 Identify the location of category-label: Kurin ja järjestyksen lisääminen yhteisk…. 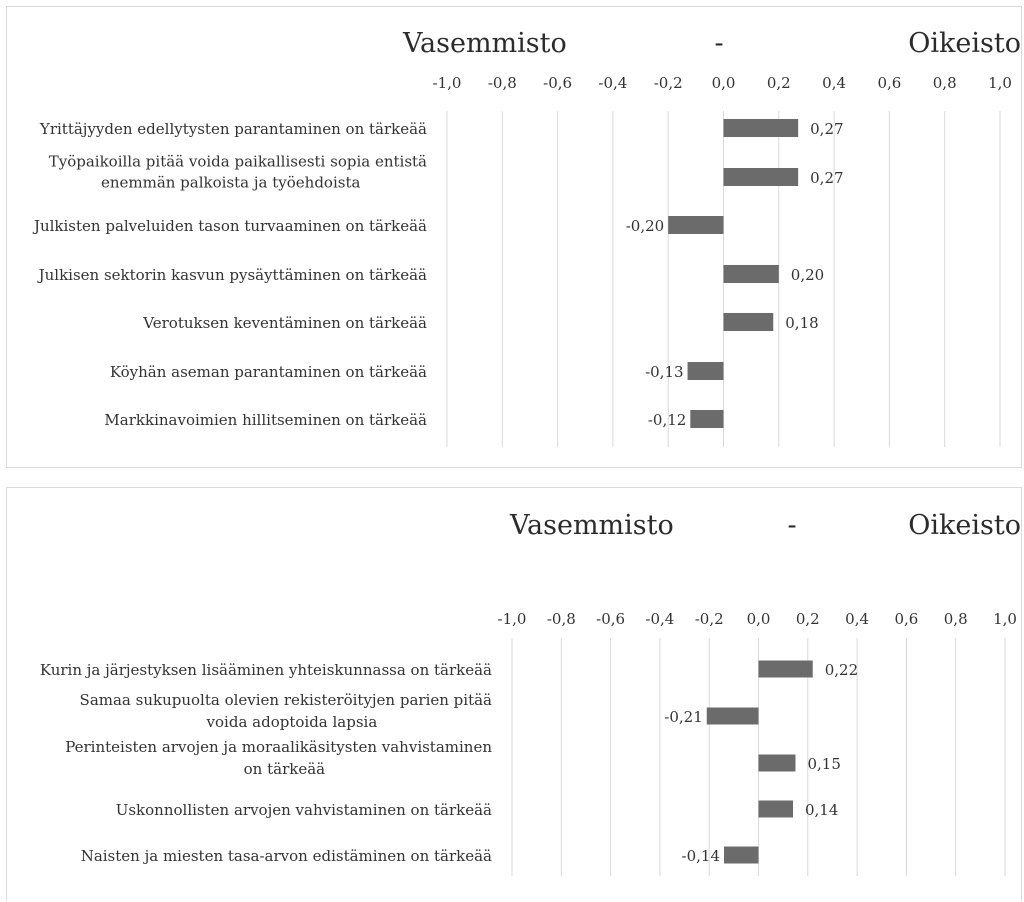
(266, 670).